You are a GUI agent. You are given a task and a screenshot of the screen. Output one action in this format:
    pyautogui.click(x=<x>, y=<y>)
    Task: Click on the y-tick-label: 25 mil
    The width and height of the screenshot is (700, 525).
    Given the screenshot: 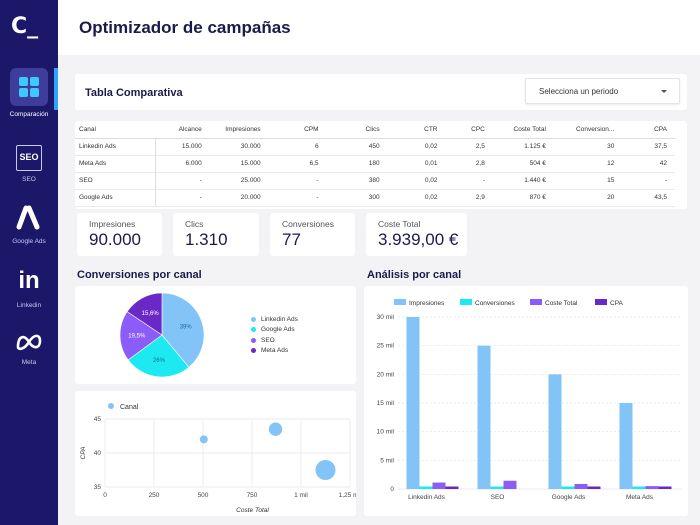 What is the action you would take?
    pyautogui.click(x=386, y=346)
    